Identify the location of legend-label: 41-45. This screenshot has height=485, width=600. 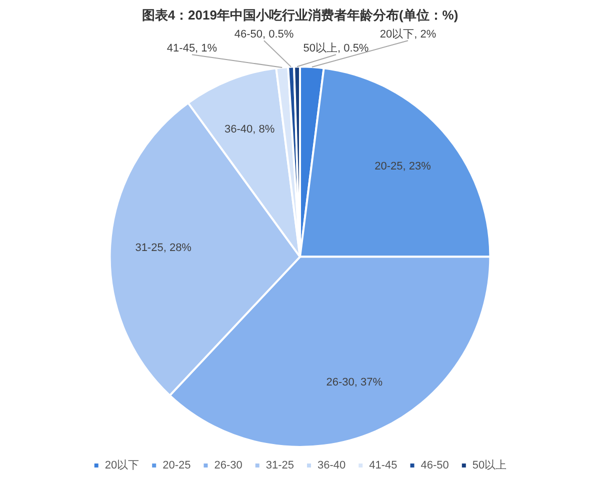
(383, 466).